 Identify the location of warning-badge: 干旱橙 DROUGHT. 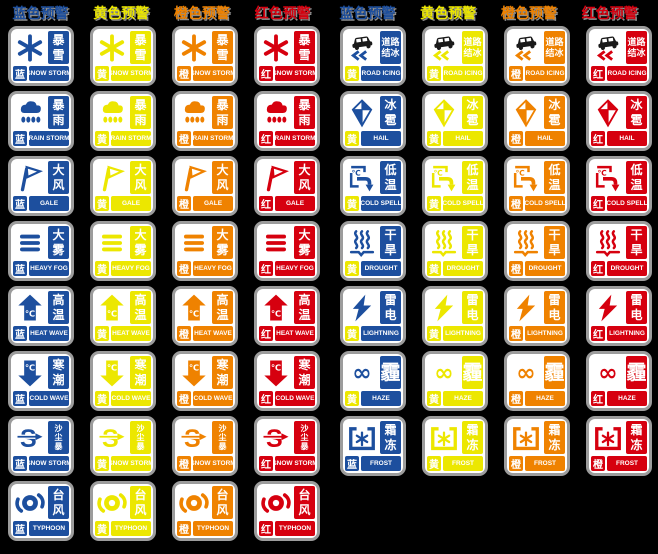
(537, 251).